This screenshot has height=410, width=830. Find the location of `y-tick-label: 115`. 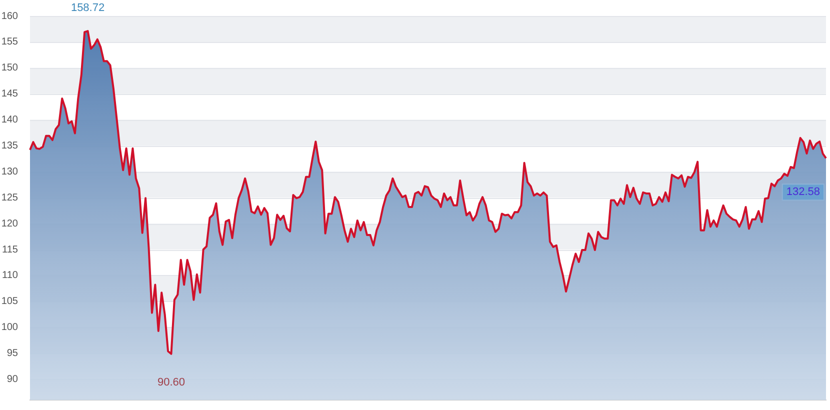

y-tick-label: 115 is located at coordinates (10, 250).